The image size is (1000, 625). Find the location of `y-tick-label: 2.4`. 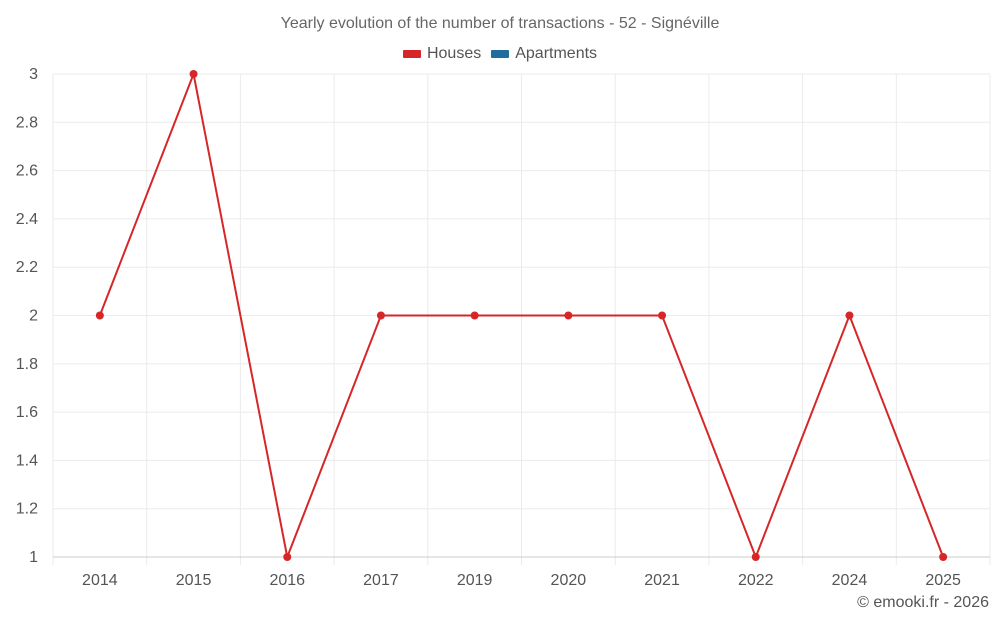

y-tick-label: 2.4 is located at coordinates (27, 219).